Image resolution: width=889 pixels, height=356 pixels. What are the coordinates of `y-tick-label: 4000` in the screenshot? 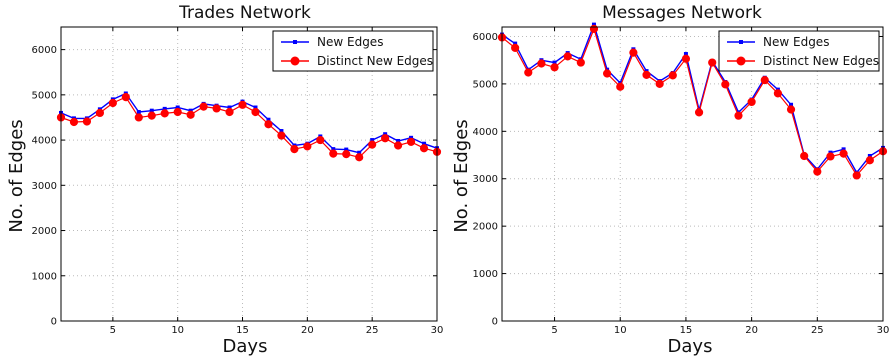 It's located at (485, 132).